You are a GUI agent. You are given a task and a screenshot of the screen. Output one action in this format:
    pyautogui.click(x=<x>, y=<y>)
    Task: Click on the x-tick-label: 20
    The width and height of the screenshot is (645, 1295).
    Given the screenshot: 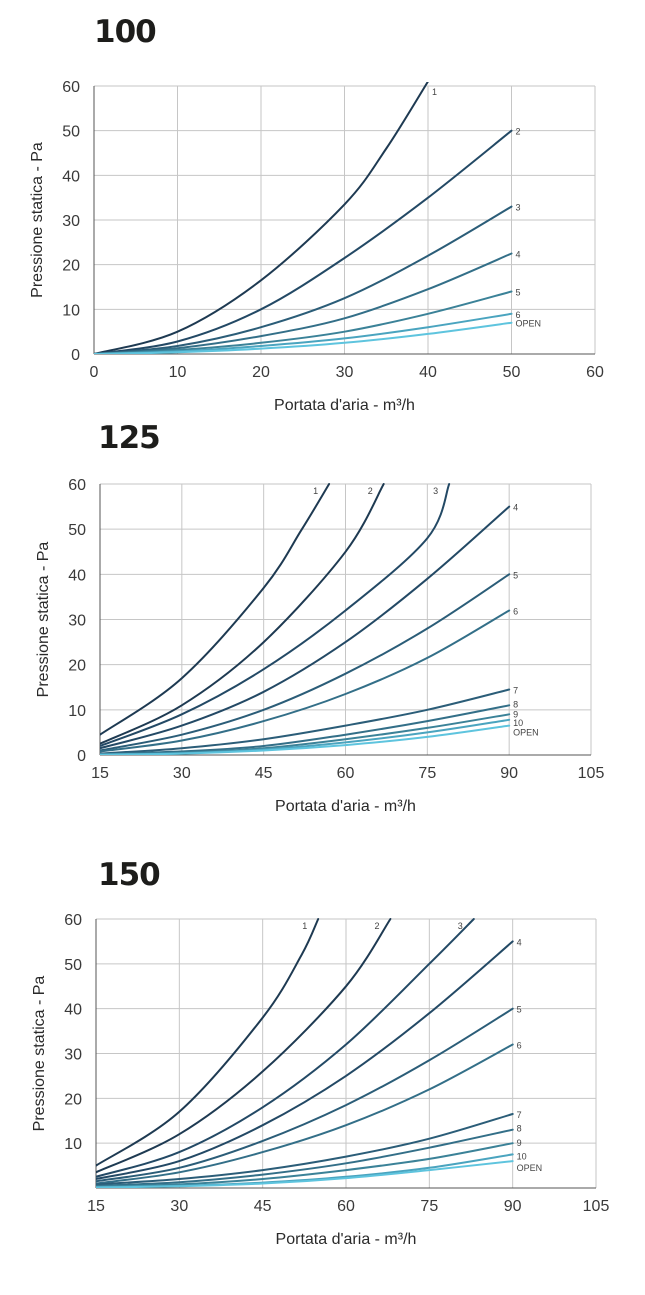 What is the action you would take?
    pyautogui.click(x=261, y=372)
    